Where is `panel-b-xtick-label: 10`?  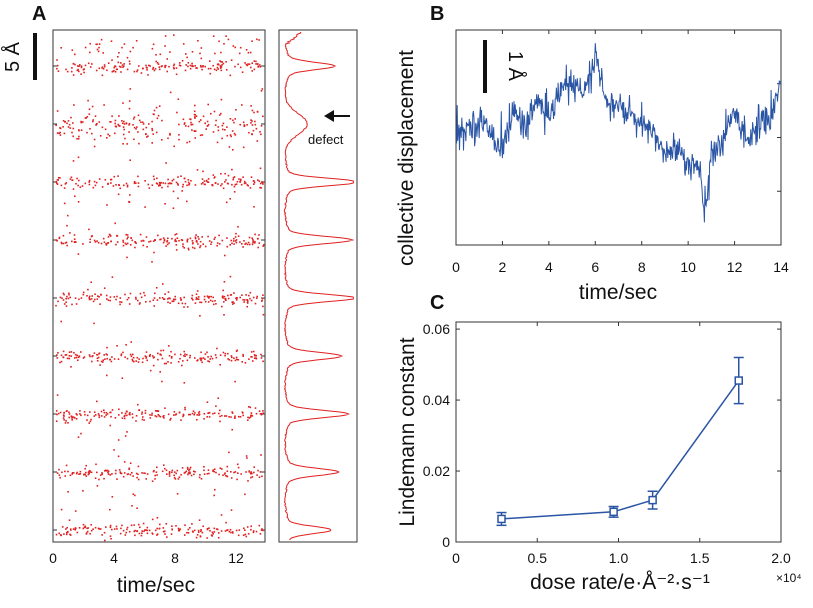
panel-b-xtick-label: 10 is located at coordinates (688, 267).